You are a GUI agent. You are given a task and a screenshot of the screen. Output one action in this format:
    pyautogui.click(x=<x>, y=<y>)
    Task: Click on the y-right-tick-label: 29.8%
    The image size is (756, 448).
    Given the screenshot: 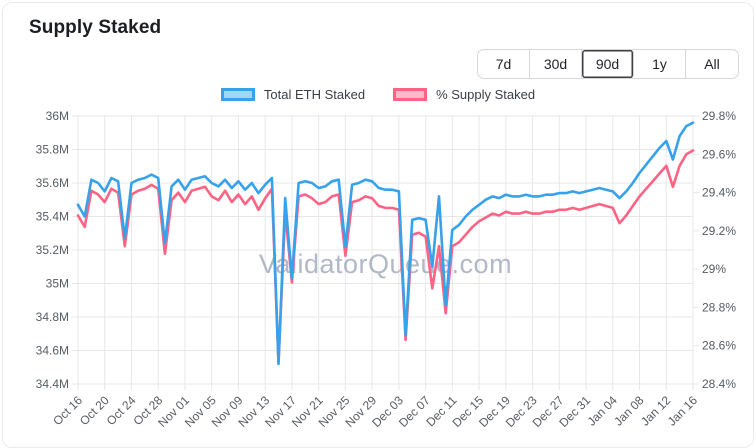 What is the action you would take?
    pyautogui.click(x=719, y=116)
    